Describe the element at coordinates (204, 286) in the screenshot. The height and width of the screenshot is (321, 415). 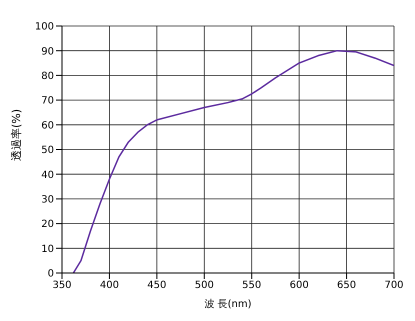
I see `x-tick-label: 500` at that location.